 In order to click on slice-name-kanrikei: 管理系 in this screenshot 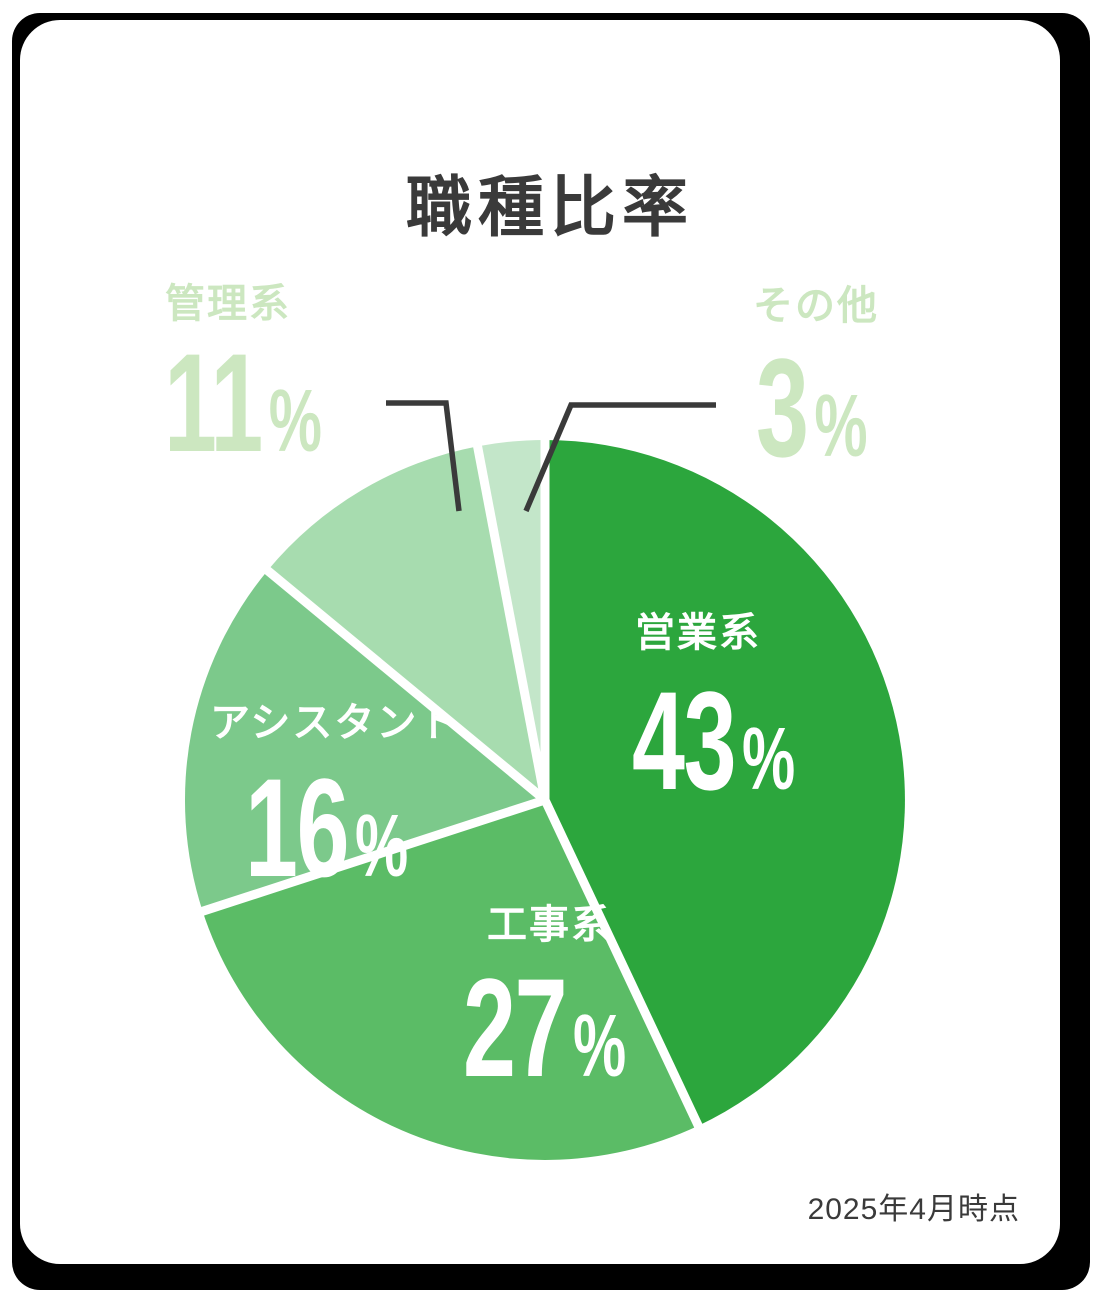, I will do `click(228, 304)`.